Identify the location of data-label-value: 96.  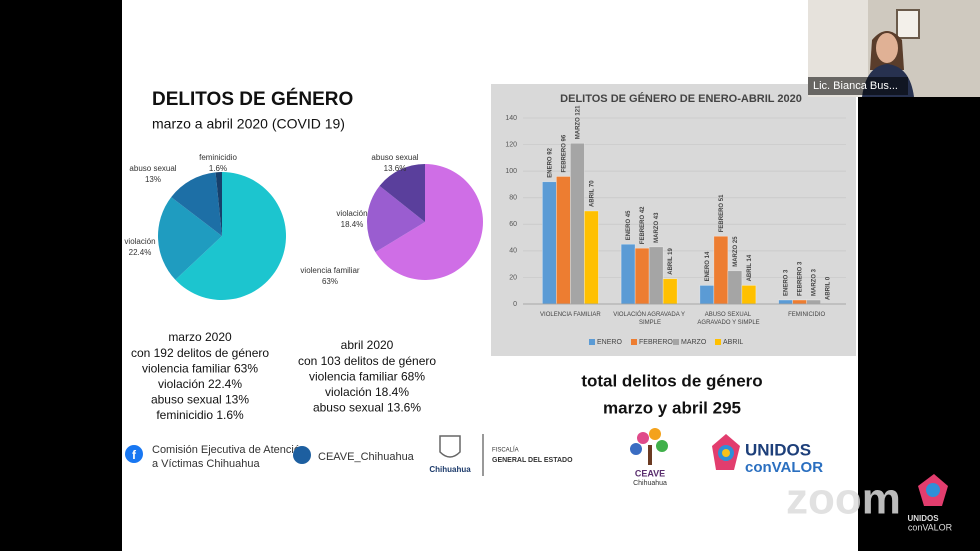
(564, 137).